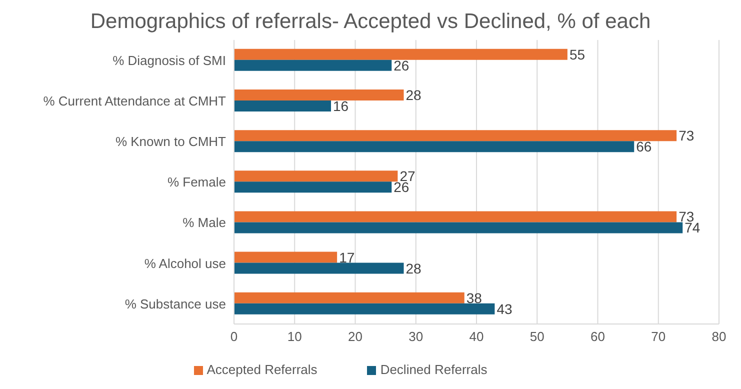 The height and width of the screenshot is (389, 741). Describe the element at coordinates (262, 369) in the screenshot. I see `legend-label: Accepted Referrals` at that location.